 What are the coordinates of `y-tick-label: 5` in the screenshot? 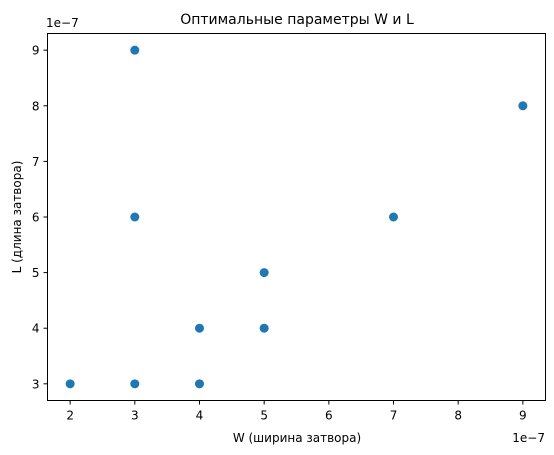 It's located at (36, 273).